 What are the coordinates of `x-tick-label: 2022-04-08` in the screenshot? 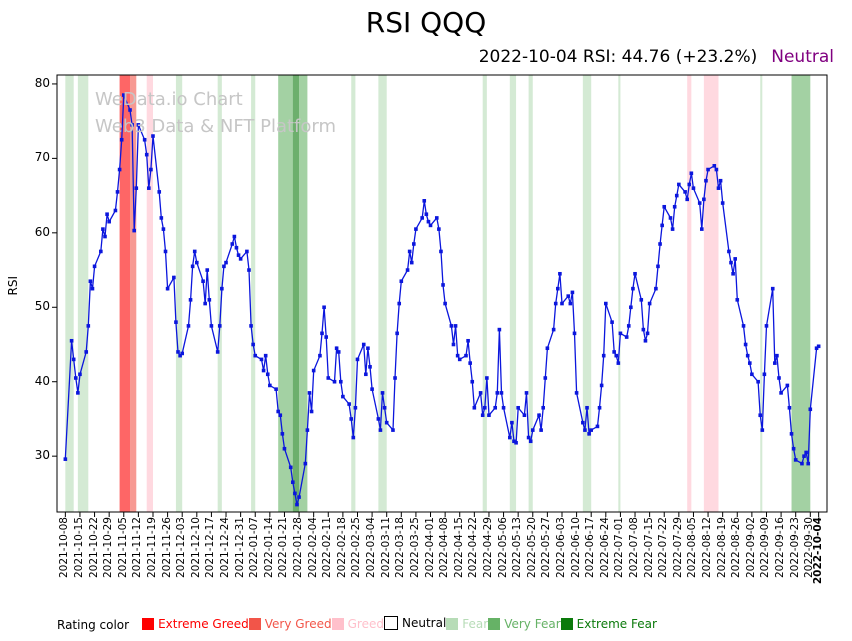 It's located at (444, 548).